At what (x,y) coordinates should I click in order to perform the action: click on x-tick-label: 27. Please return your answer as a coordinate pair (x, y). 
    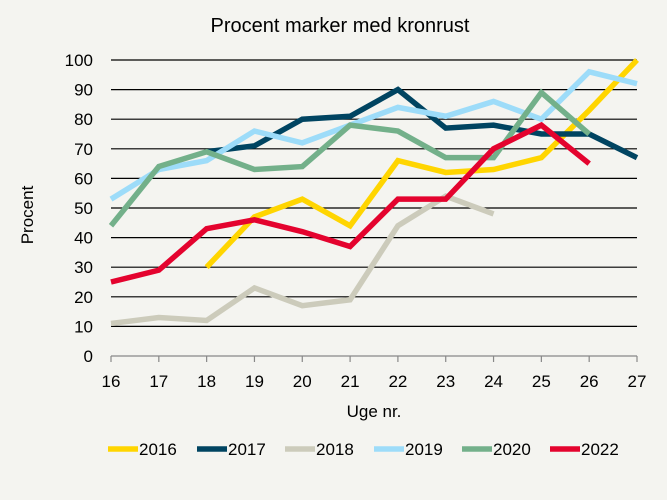
    Looking at the image, I should click on (637, 381).